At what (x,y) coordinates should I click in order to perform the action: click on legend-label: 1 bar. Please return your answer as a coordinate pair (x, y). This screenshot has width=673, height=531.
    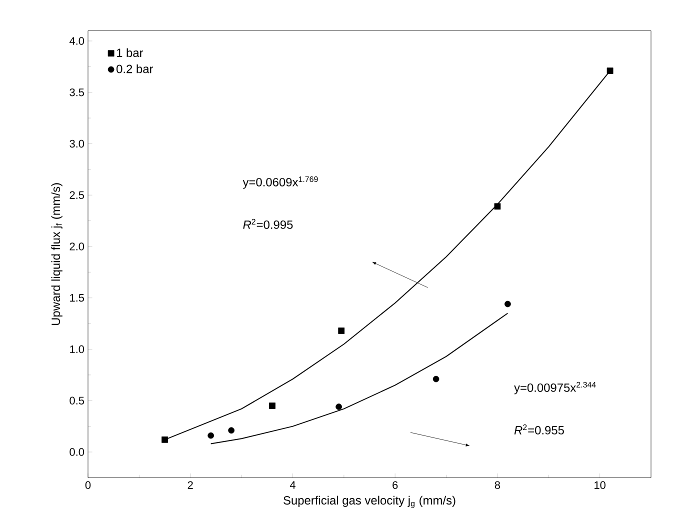
    Looking at the image, I should click on (130, 53).